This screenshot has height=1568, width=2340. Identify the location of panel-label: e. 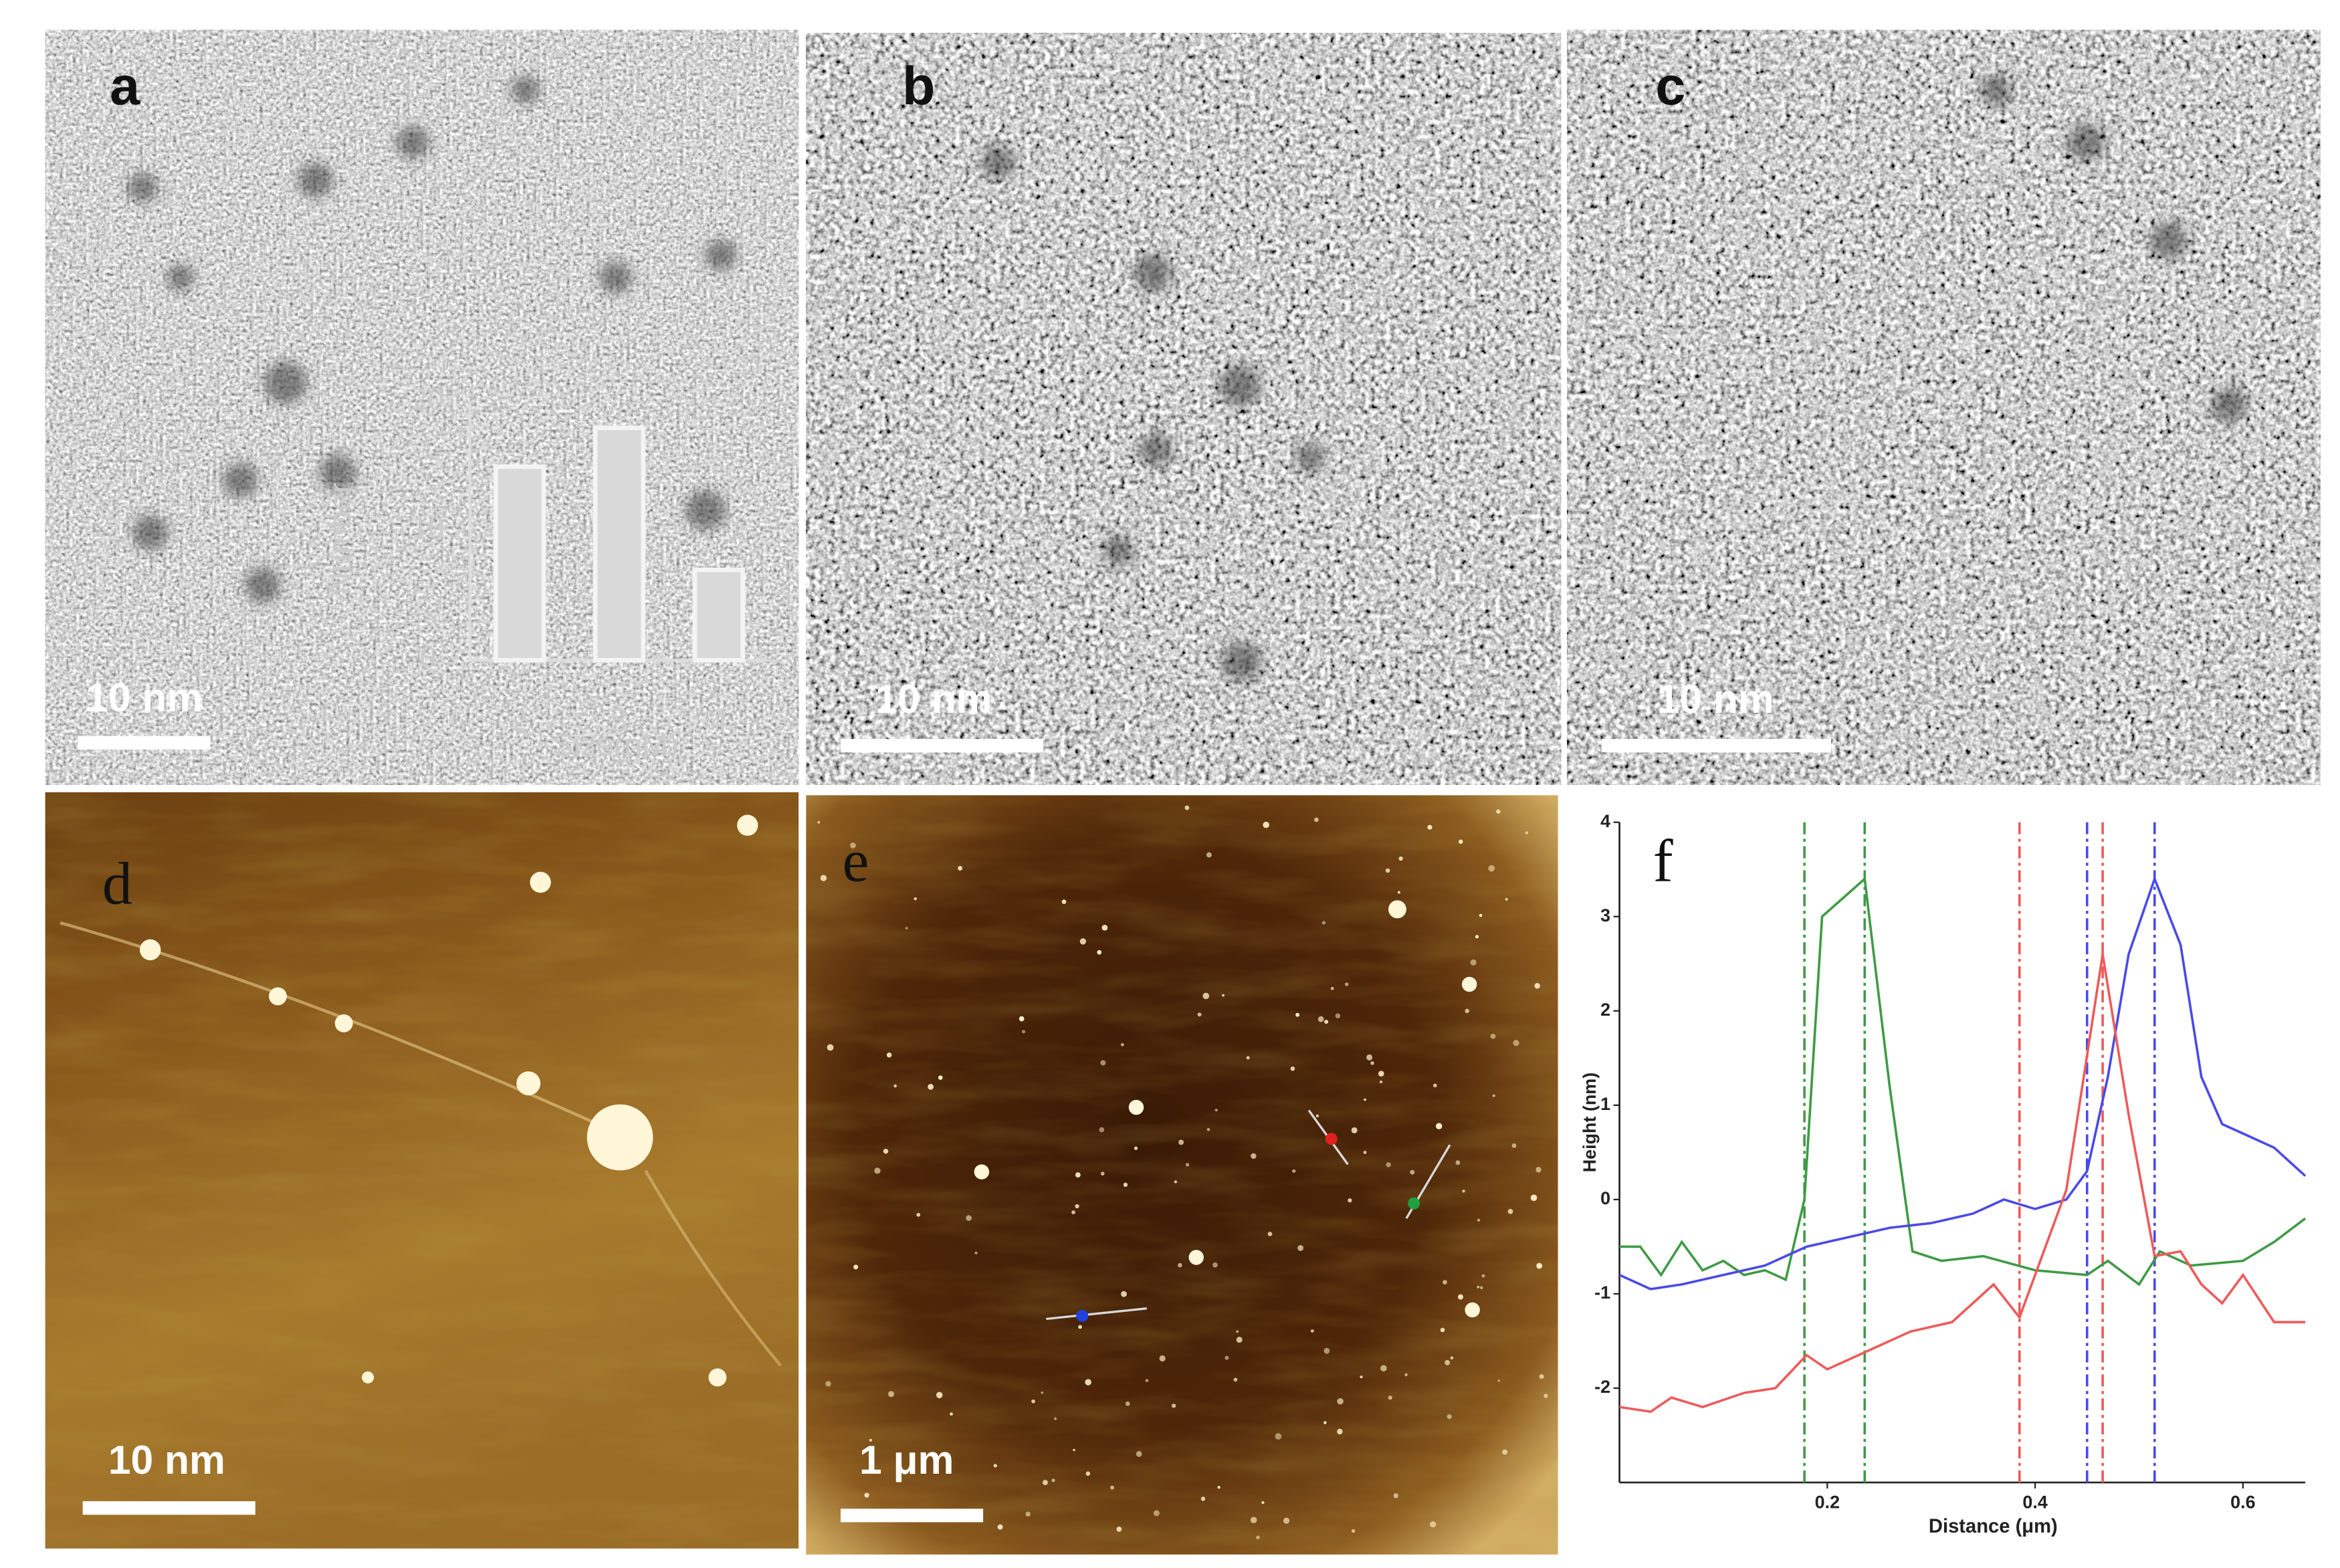
(855, 861).